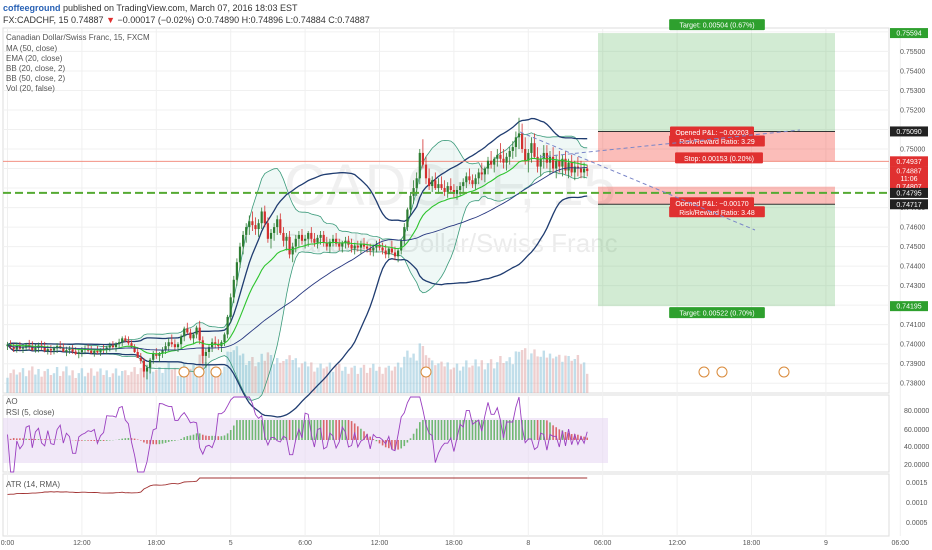 This screenshot has height=550, width=932. What do you see at coordinates (34, 58) in the screenshot?
I see `indicator-ema: EMA (20, close)` at bounding box center [34, 58].